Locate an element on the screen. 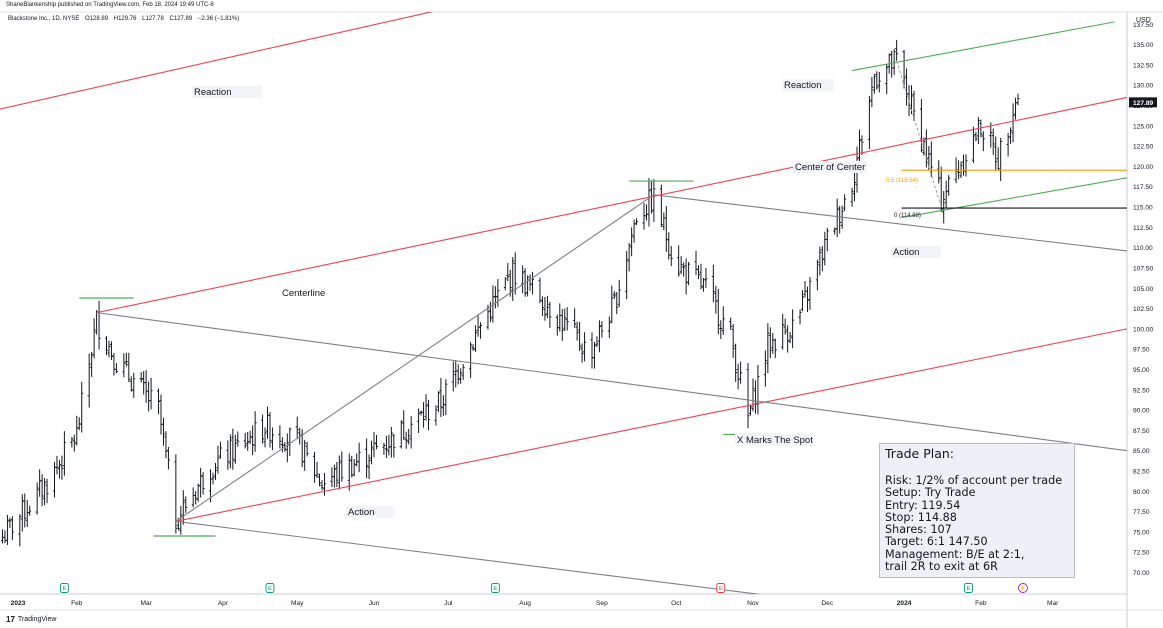 The height and width of the screenshot is (628, 1163). time-tick-label: May is located at coordinates (297, 603).